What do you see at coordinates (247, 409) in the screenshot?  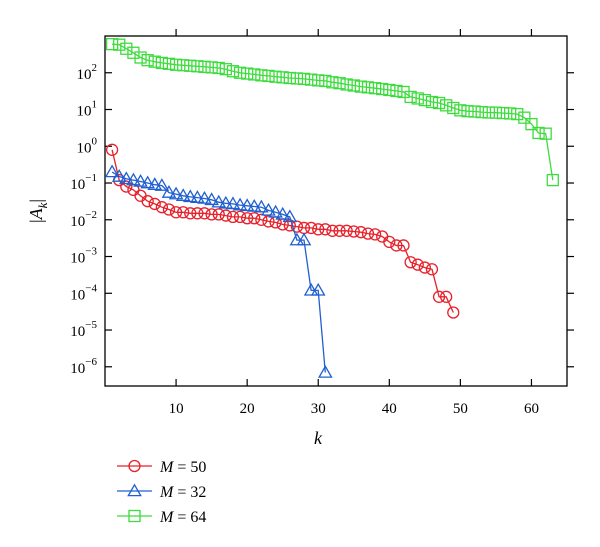 I see `x-tick-label: 20` at bounding box center [247, 409].